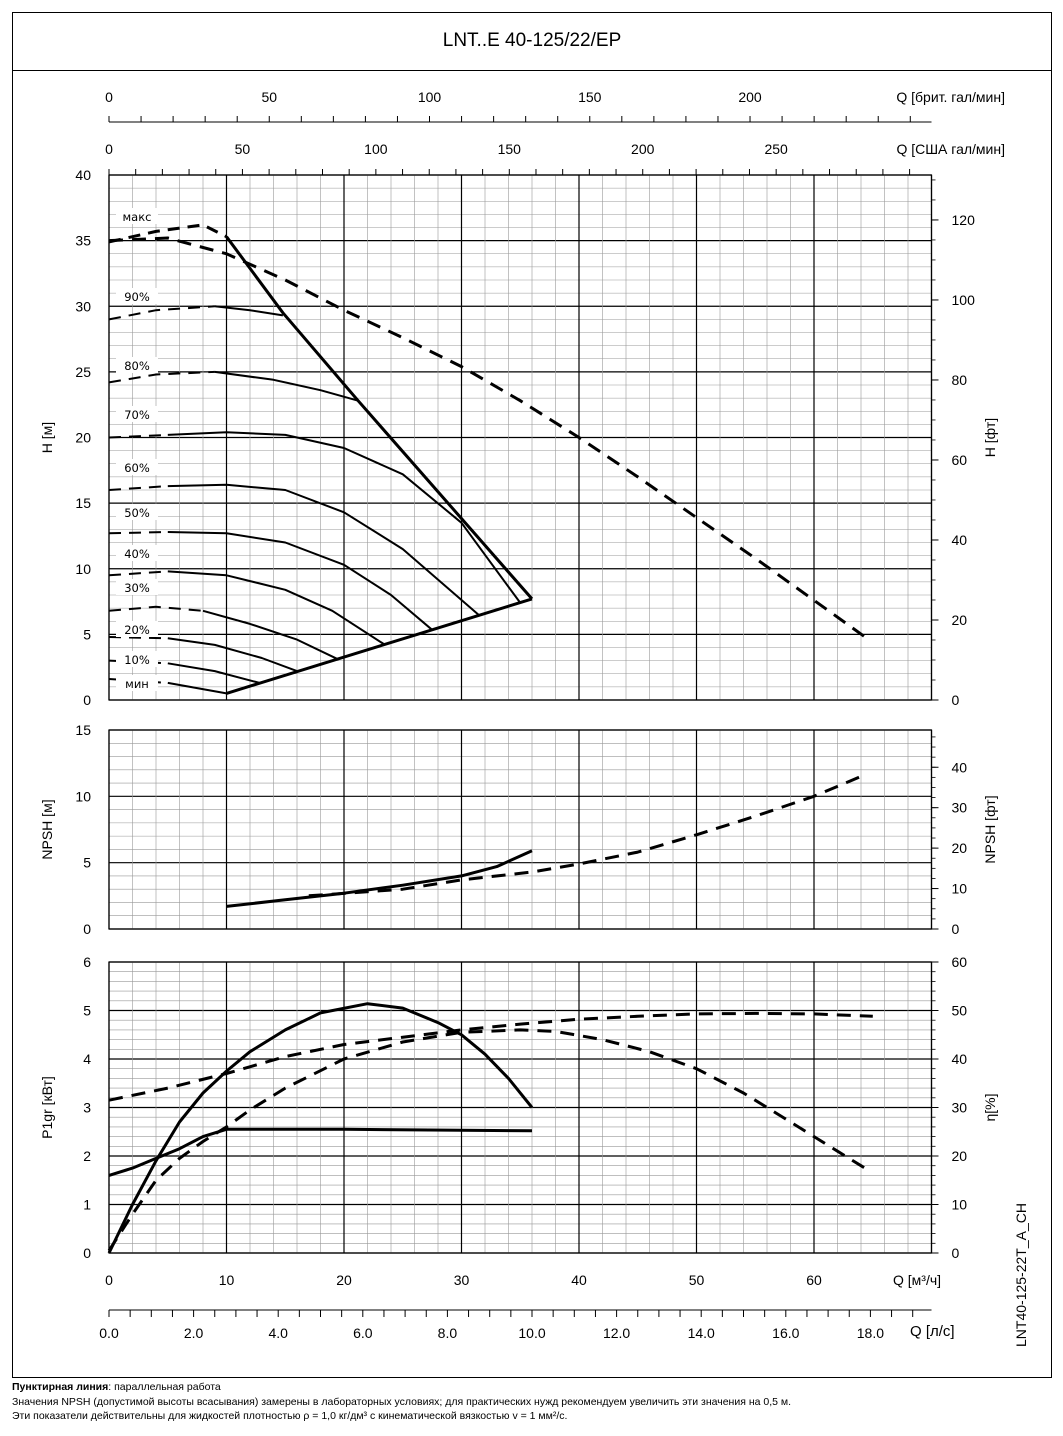 The height and width of the screenshot is (1436, 1063). What do you see at coordinates (83, 241) in the screenshot?
I see `y-tick-label: 35` at bounding box center [83, 241].